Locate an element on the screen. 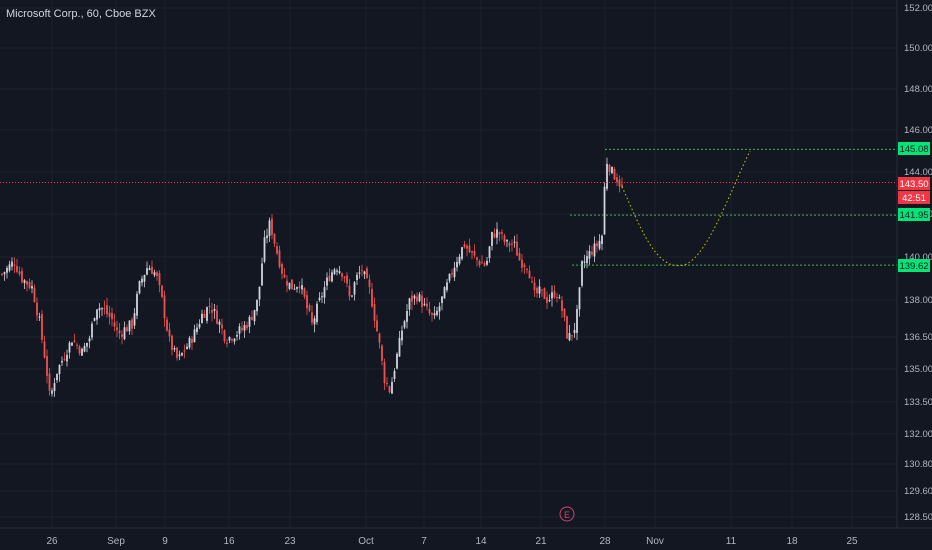 This screenshot has width=932, height=550. y-tick-label: 130.80 is located at coordinates (918, 464).